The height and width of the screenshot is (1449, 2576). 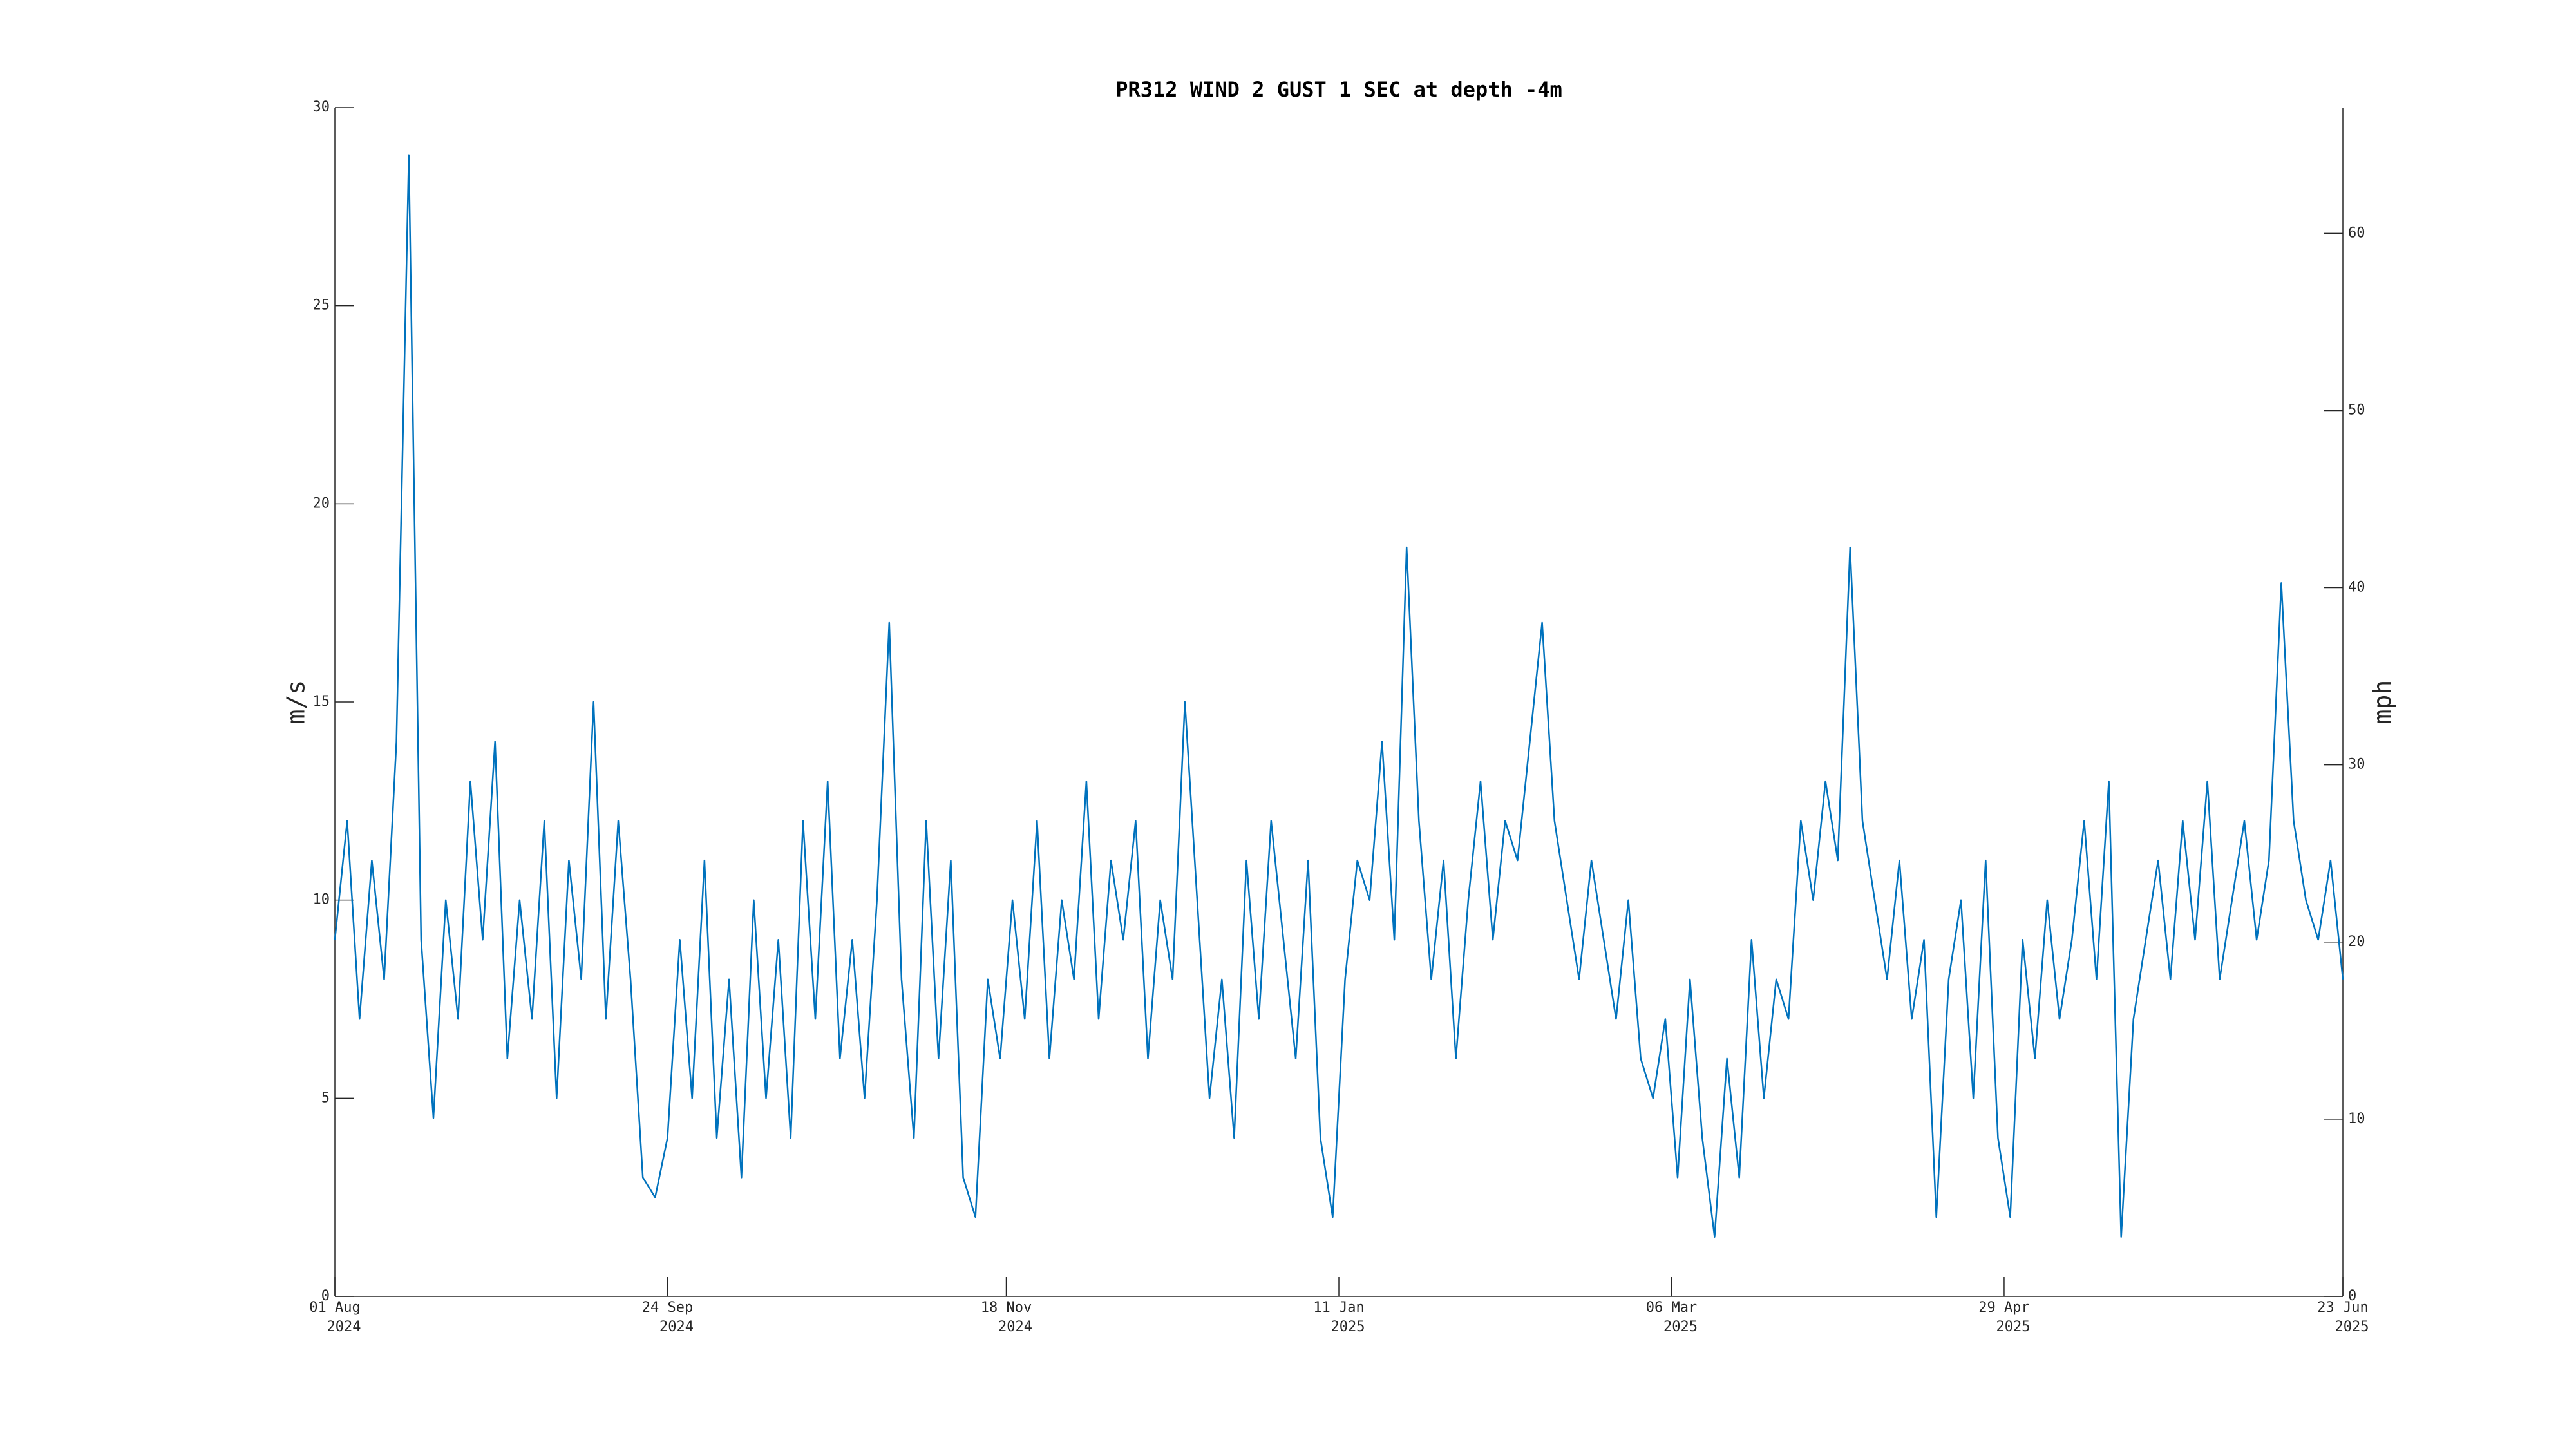 What do you see at coordinates (2357, 588) in the screenshot?
I see `y2-tick-label: 40` at bounding box center [2357, 588].